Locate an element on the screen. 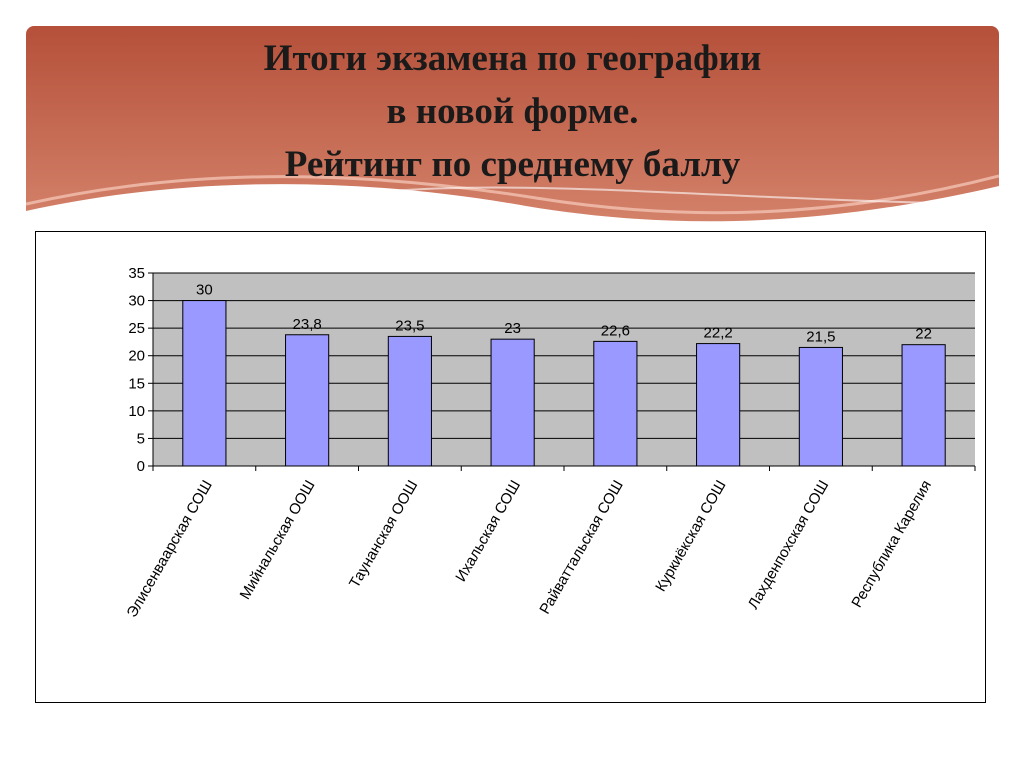 The width and height of the screenshot is (1024, 768). y-tick-label: 5 is located at coordinates (141, 438).